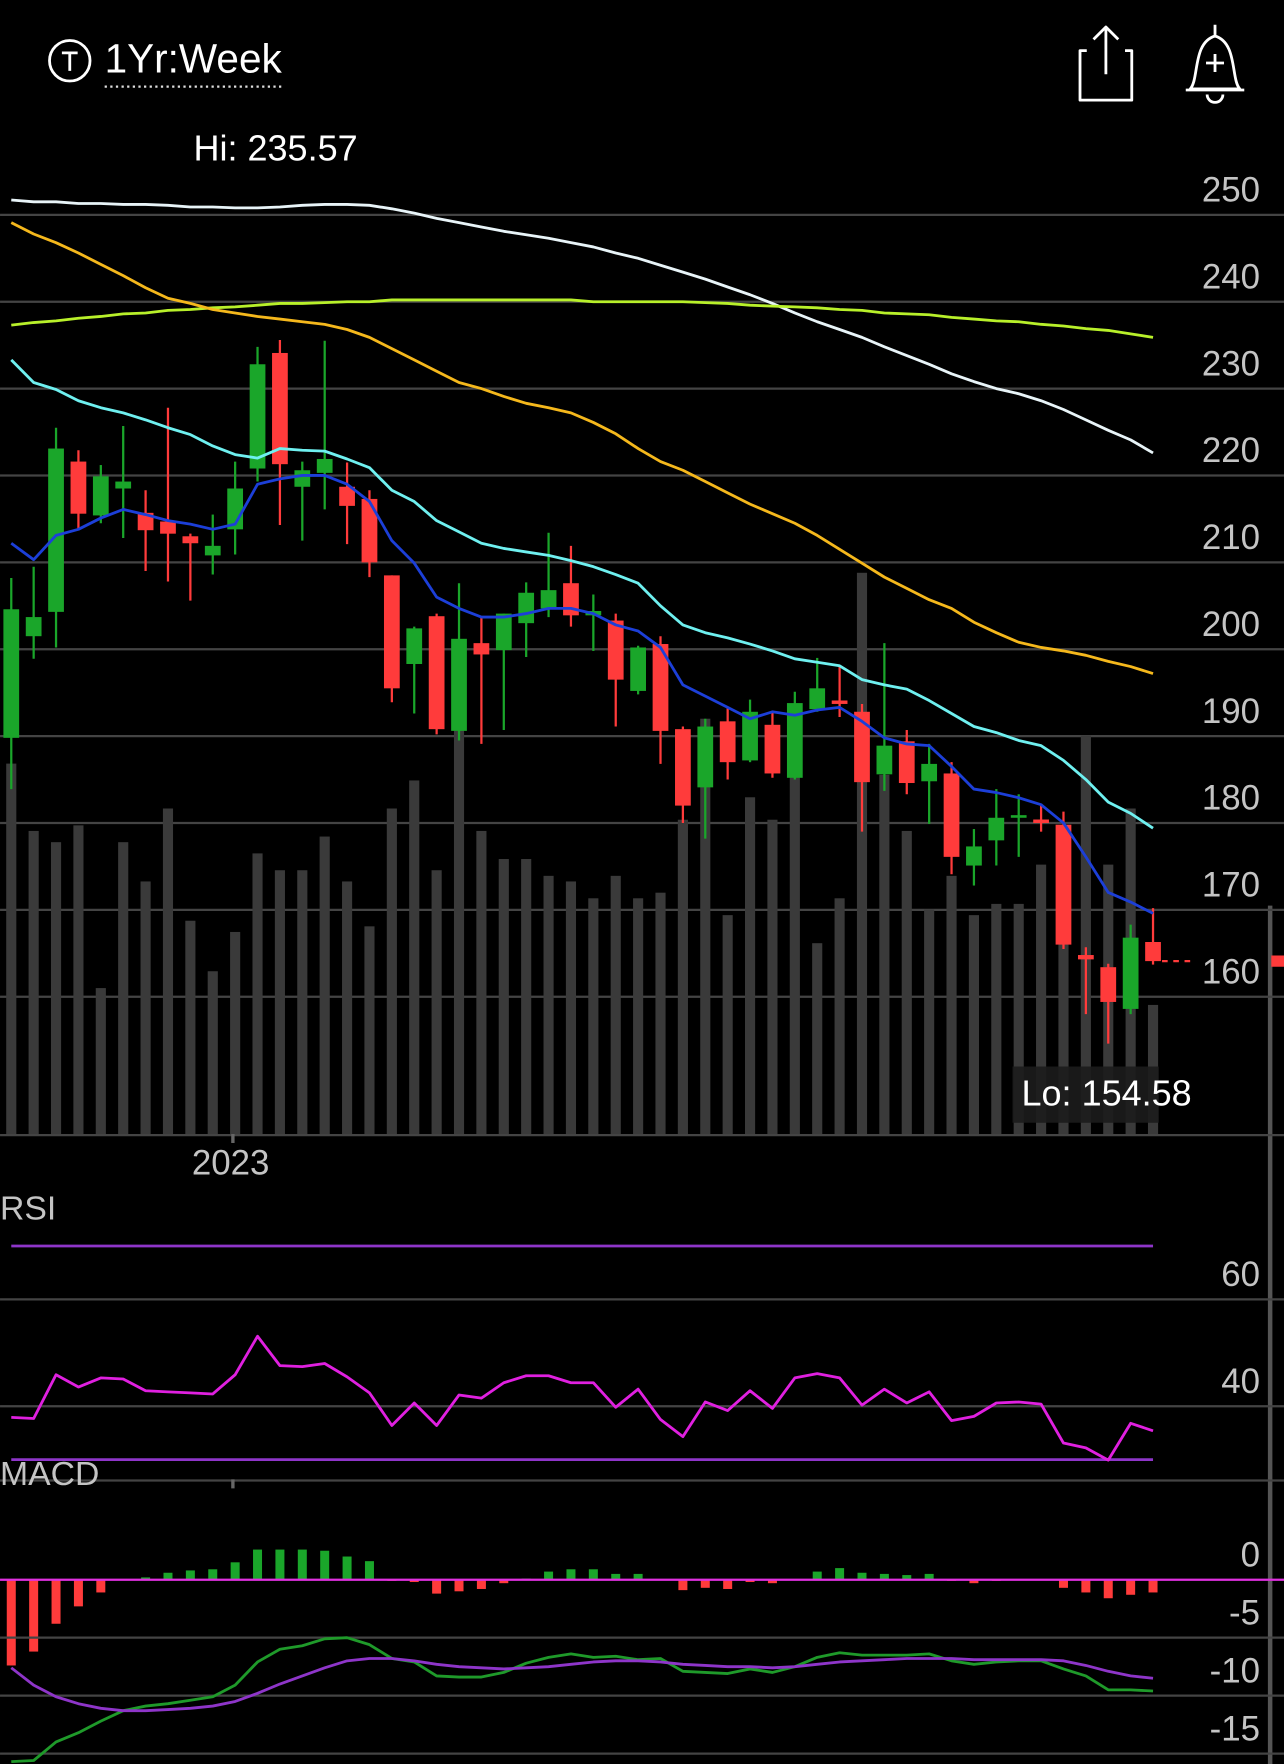 This screenshot has width=1284, height=1764. What do you see at coordinates (1231, 450) in the screenshot?
I see `y-tick-label: 220` at bounding box center [1231, 450].